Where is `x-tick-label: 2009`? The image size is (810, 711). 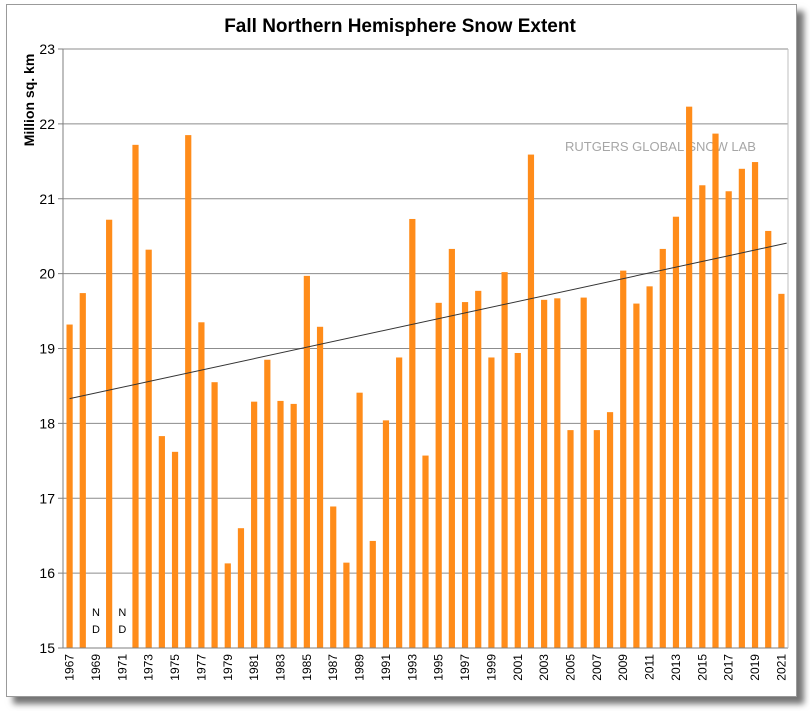 x-tick-label: 2009 is located at coordinates (623, 667).